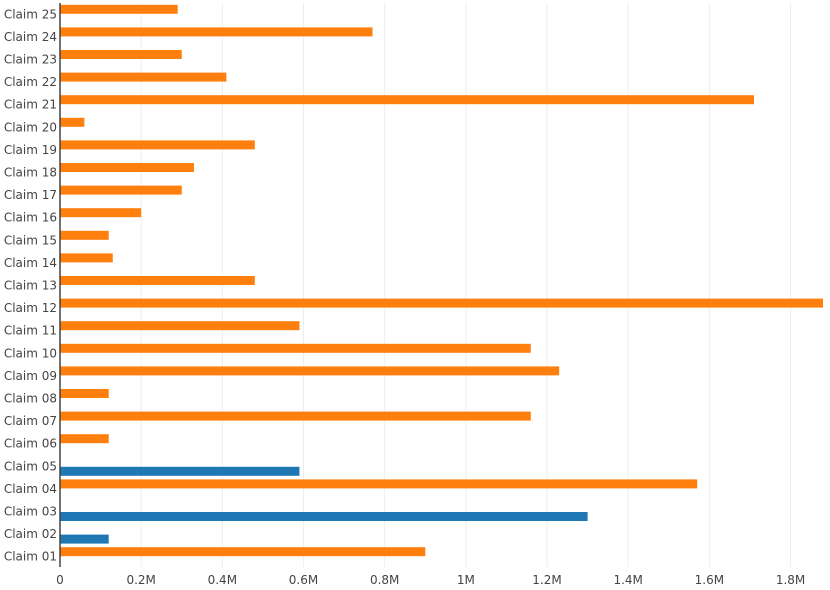  I want to click on y-tick-label: Claim 25, so click(30, 14).